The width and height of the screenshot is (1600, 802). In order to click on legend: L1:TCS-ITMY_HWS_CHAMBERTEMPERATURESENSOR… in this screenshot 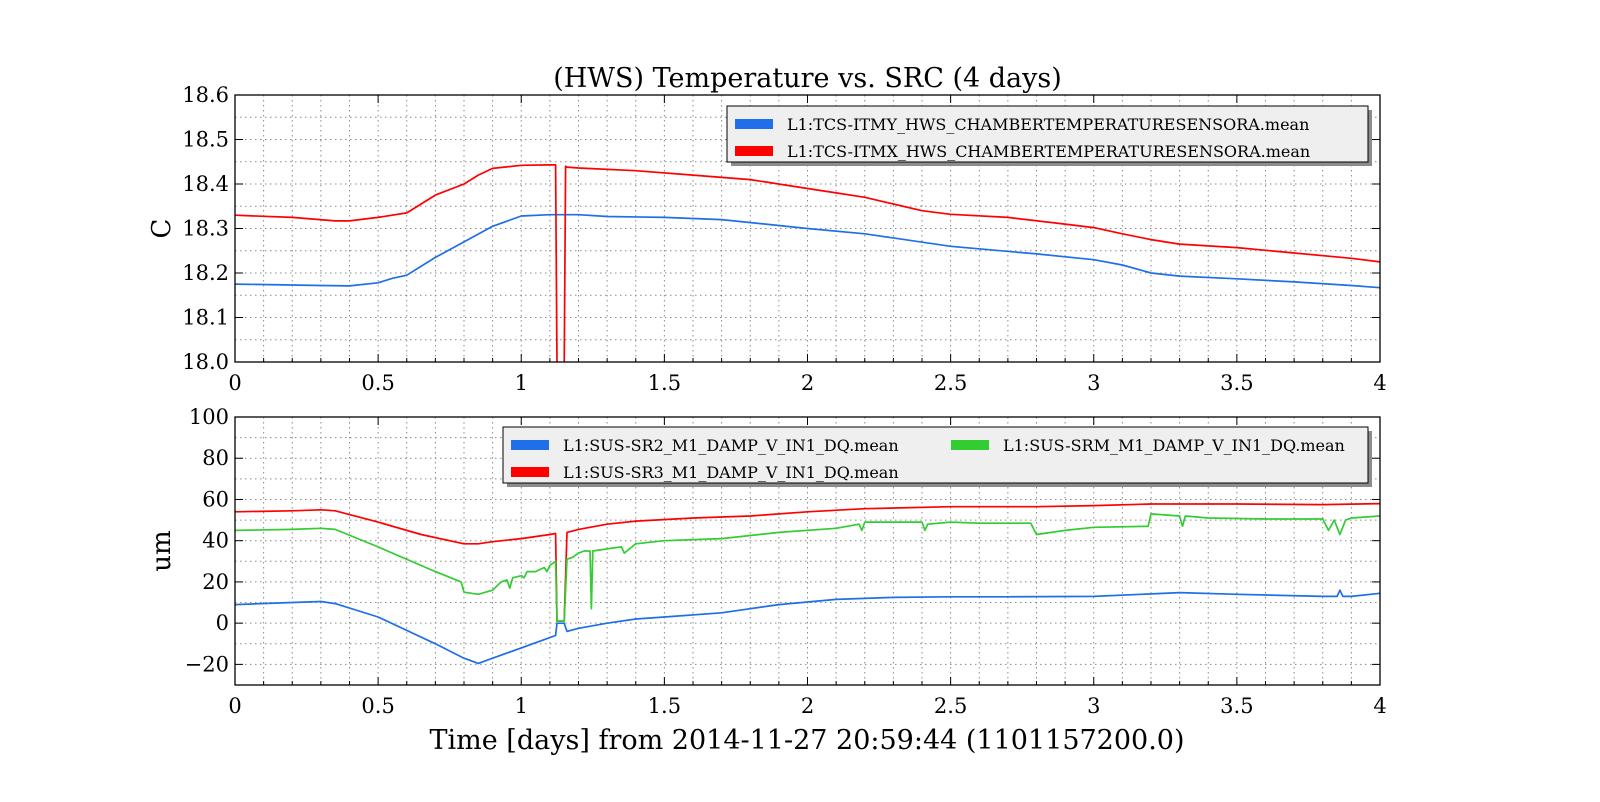, I will do `click(1049, 135)`.